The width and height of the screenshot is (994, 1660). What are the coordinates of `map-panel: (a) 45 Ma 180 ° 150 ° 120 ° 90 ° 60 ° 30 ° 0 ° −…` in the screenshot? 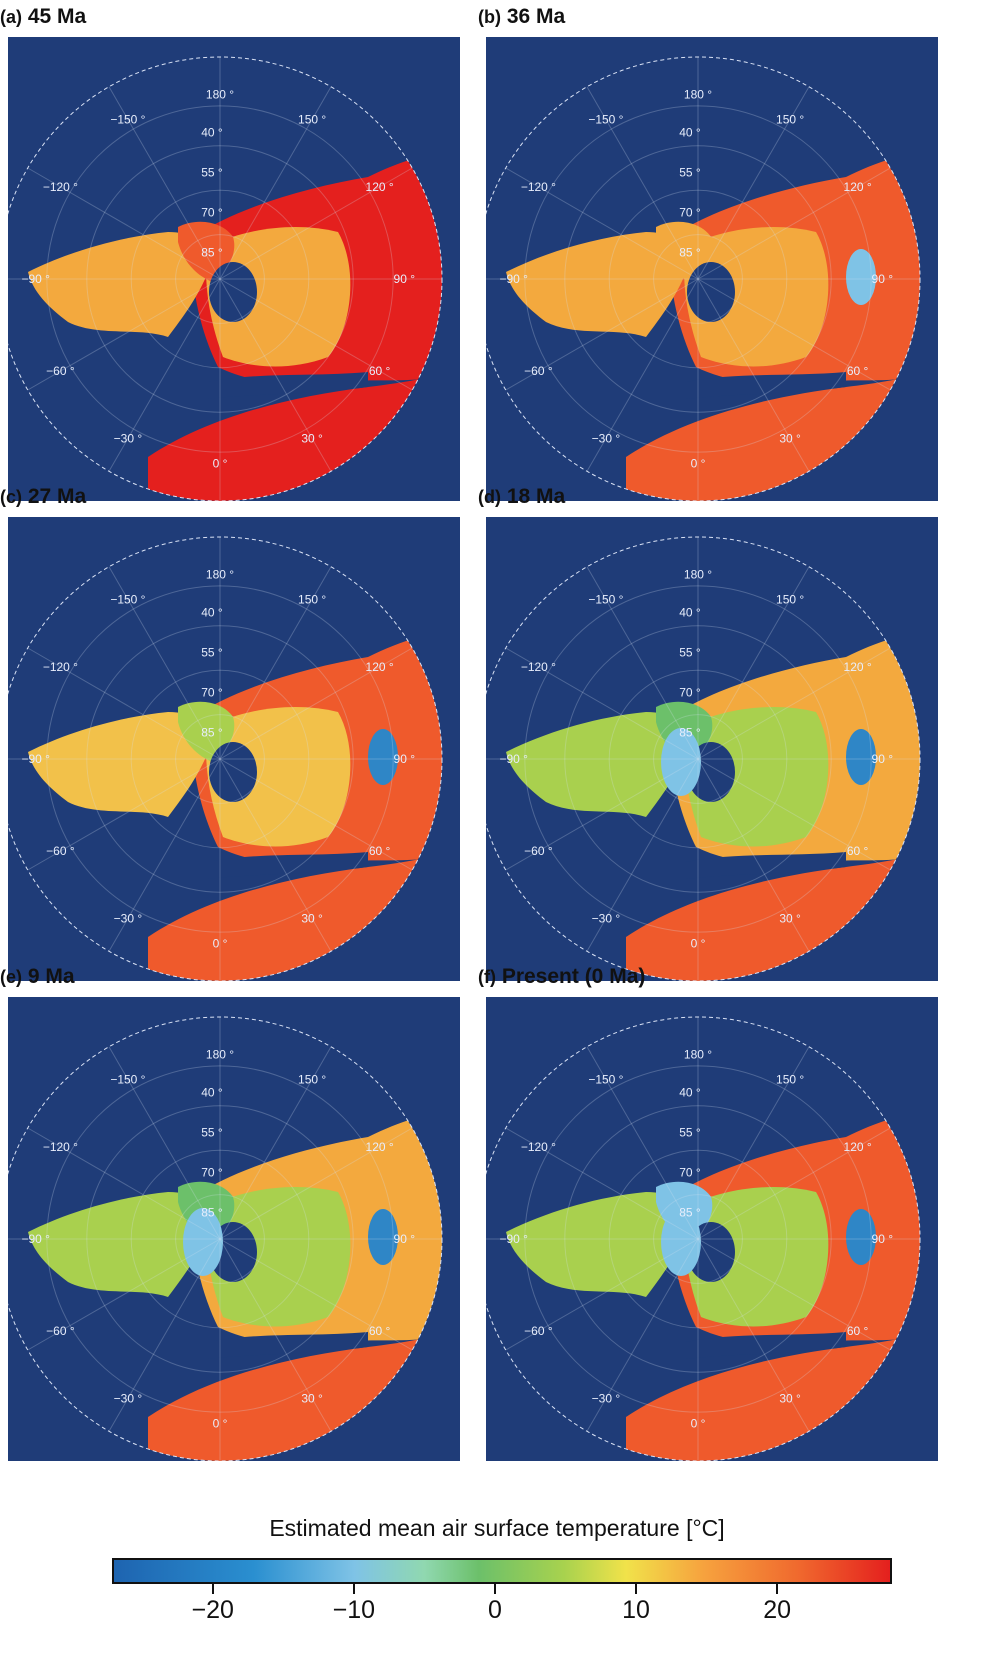 It's located at (230, 255).